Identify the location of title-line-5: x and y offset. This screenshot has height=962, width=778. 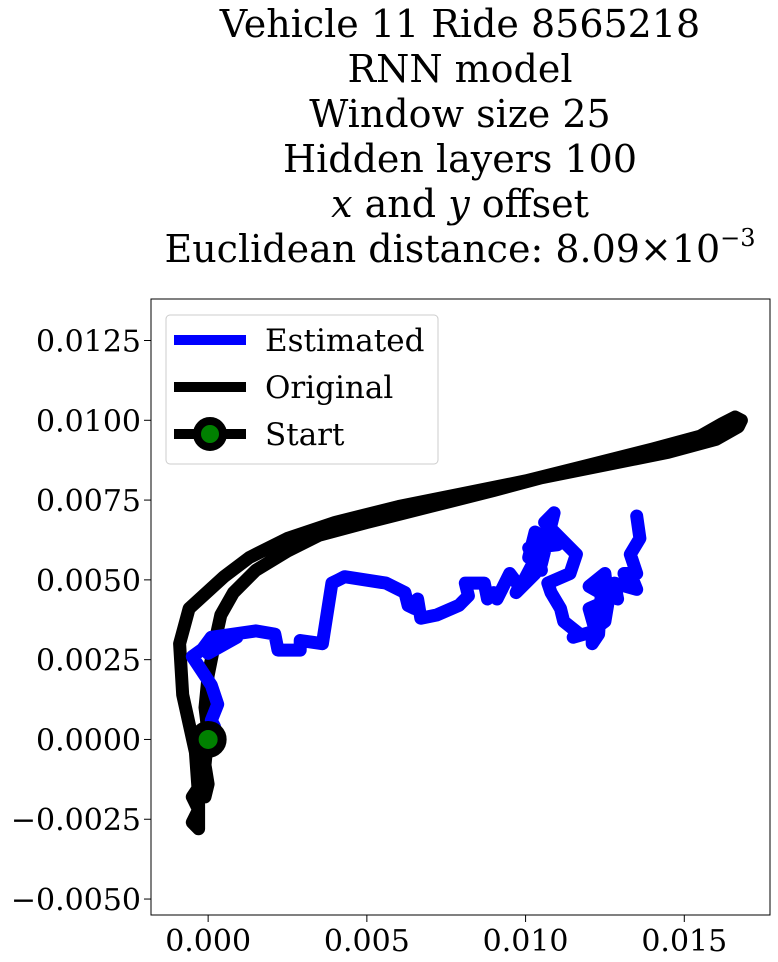
(419, 204).